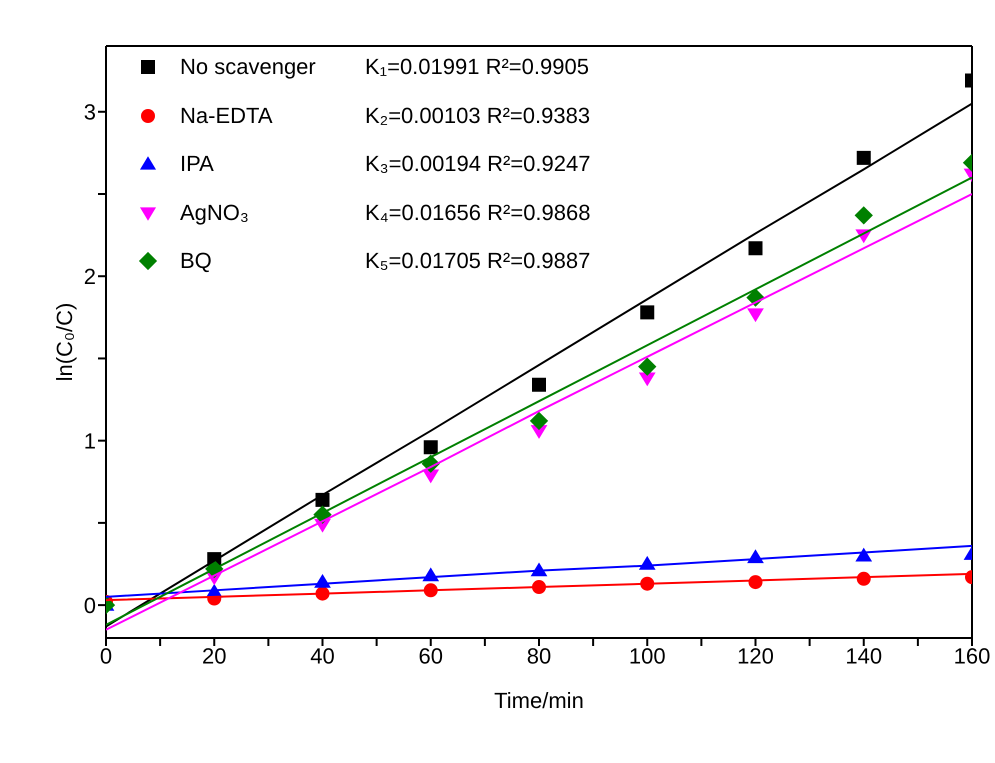 This screenshot has height=763, width=995. I want to click on legend-label: No scavenger, so click(248, 67).